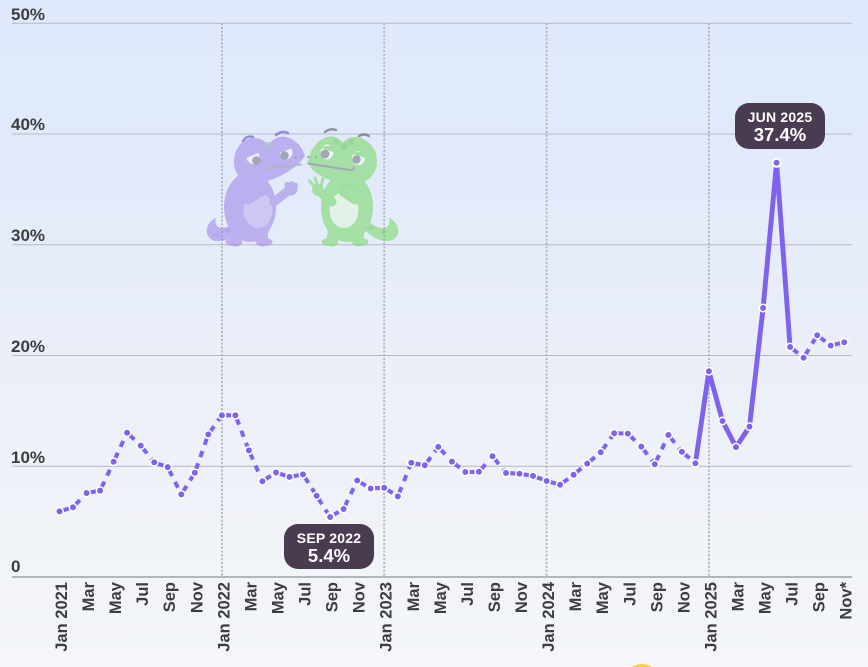  Describe the element at coordinates (28, 14) in the screenshot. I see `svg-text: 50%` at that location.